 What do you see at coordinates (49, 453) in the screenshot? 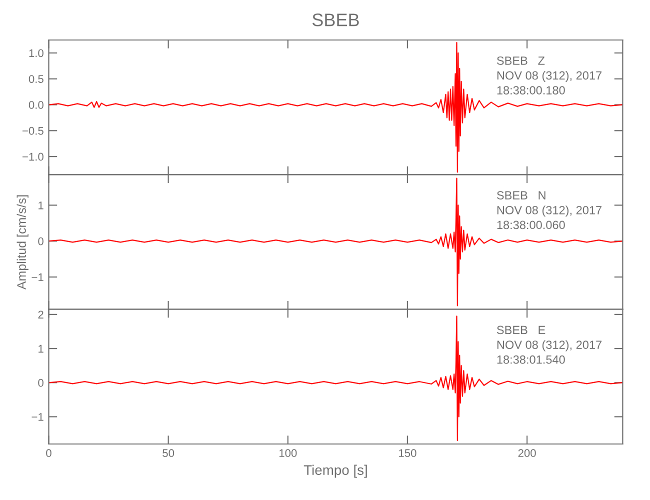
I see `x-tick-label: 0` at bounding box center [49, 453].